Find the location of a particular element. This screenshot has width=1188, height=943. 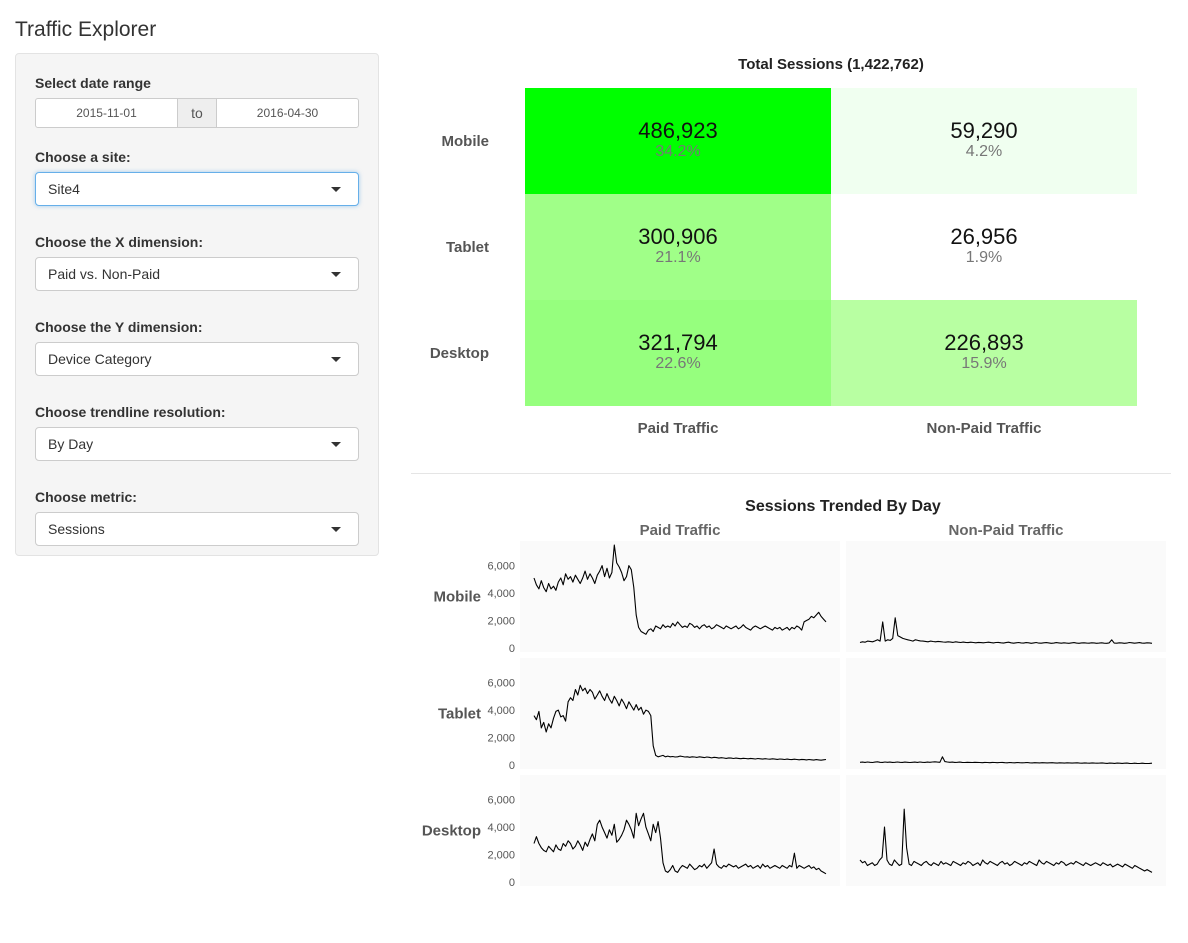

trend-row-label: Tablet is located at coordinates (459, 714).